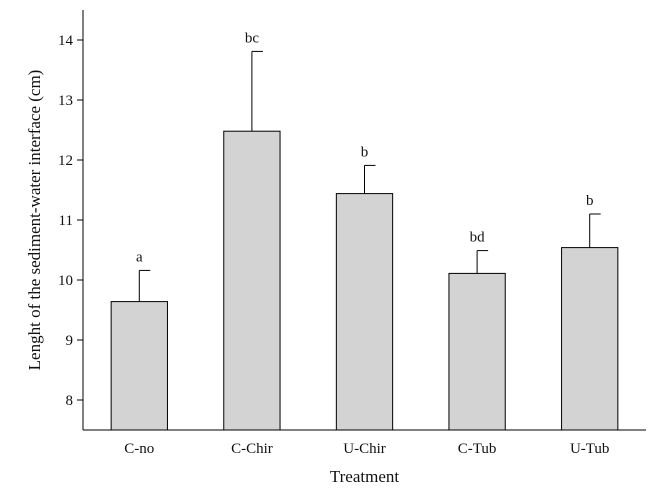  I want to click on significance-label: bc, so click(252, 38).